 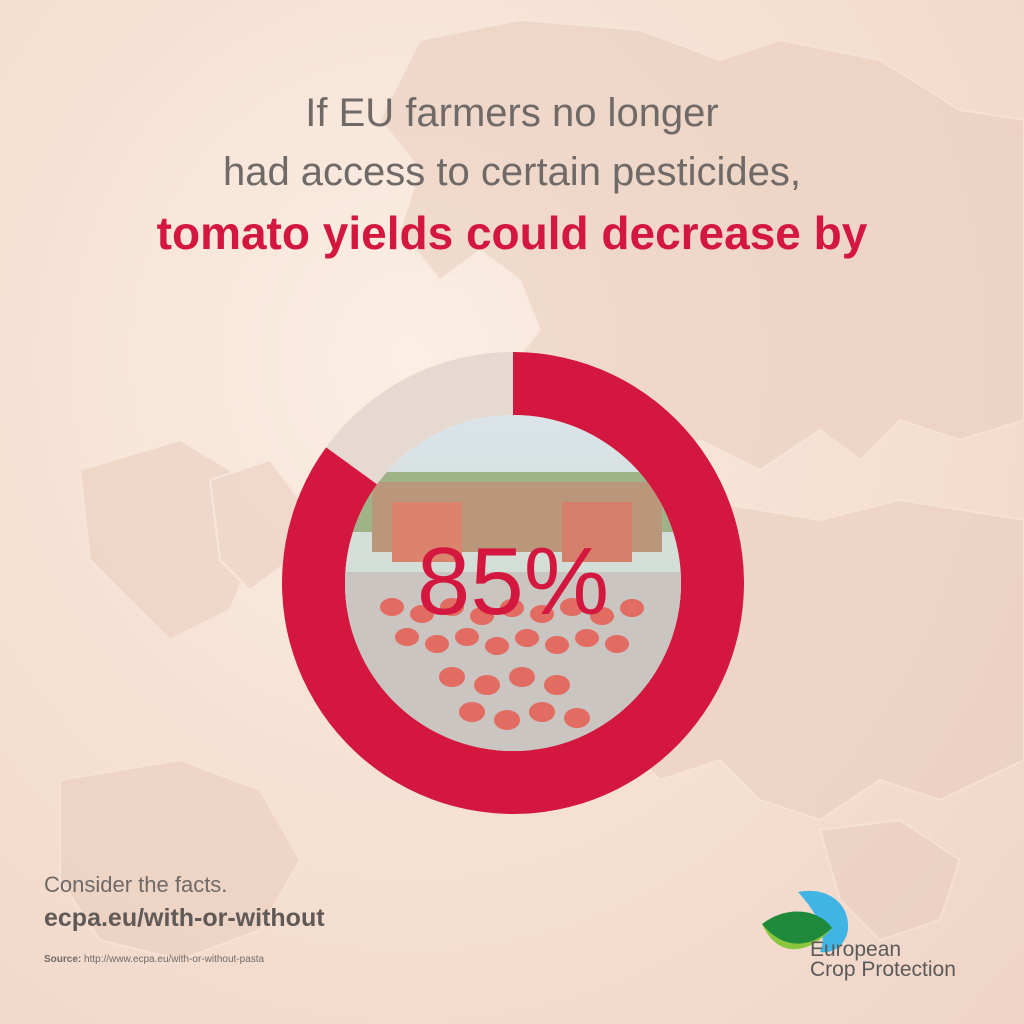 What do you see at coordinates (184, 918) in the screenshot?
I see `campaign-link: ecpa.eu/with-or-without` at bounding box center [184, 918].